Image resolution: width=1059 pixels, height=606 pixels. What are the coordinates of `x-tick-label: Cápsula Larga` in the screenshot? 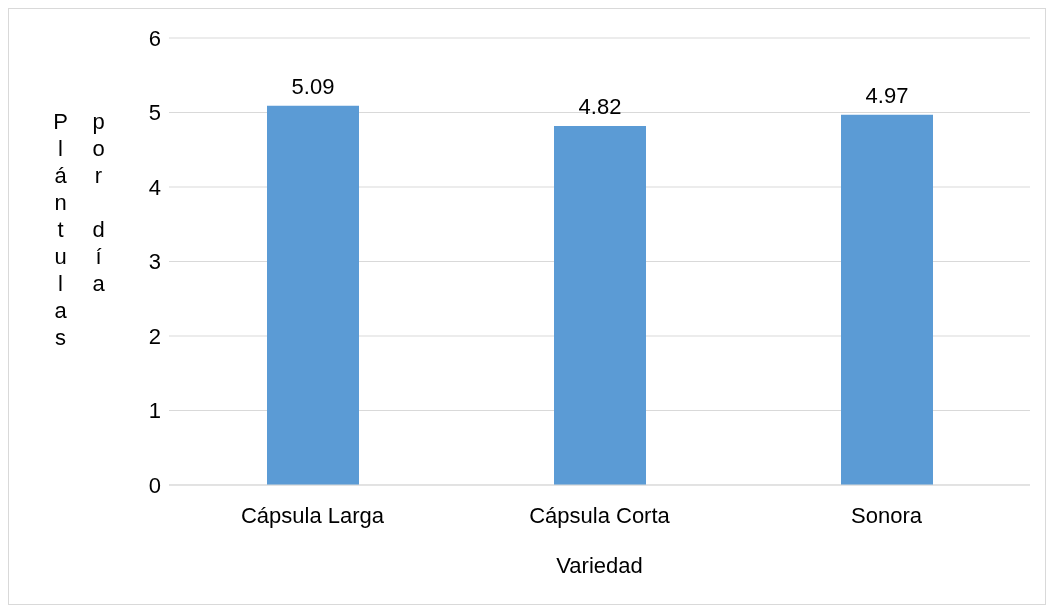 It's located at (312, 515).